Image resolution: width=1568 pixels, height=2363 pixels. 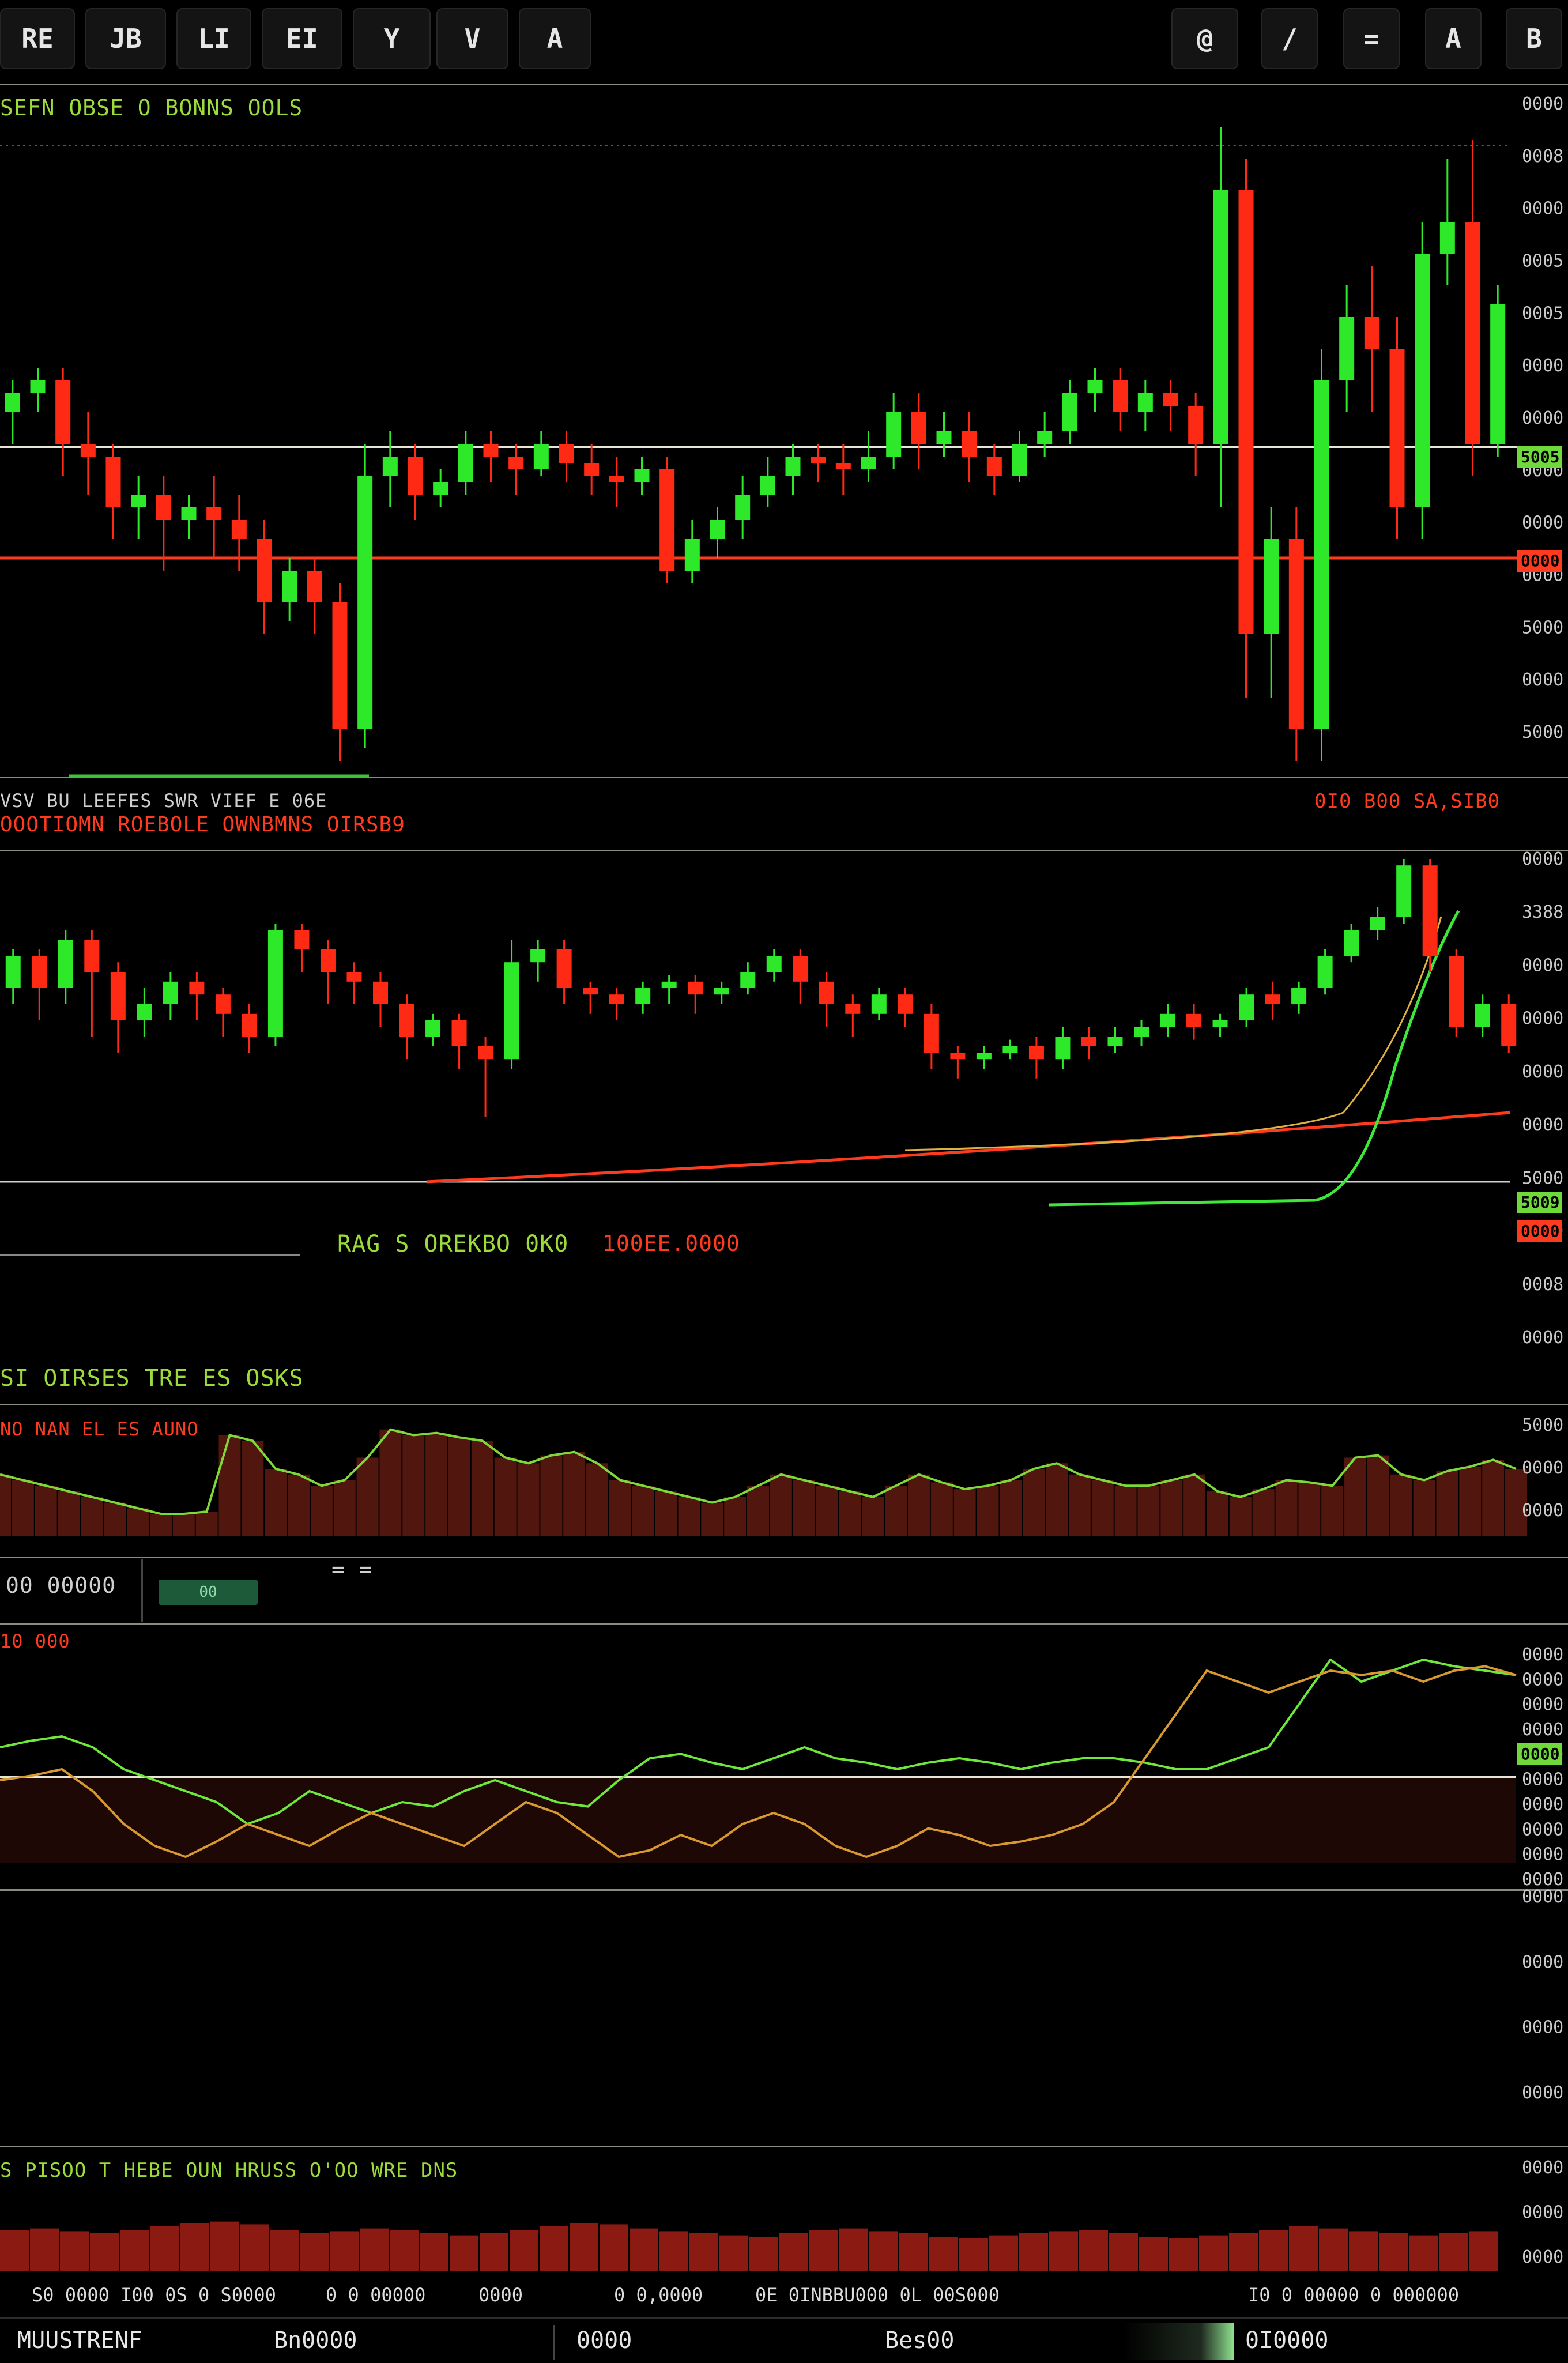 What do you see at coordinates (784, 777) in the screenshot?
I see `panel1-bottom-divider` at bounding box center [784, 777].